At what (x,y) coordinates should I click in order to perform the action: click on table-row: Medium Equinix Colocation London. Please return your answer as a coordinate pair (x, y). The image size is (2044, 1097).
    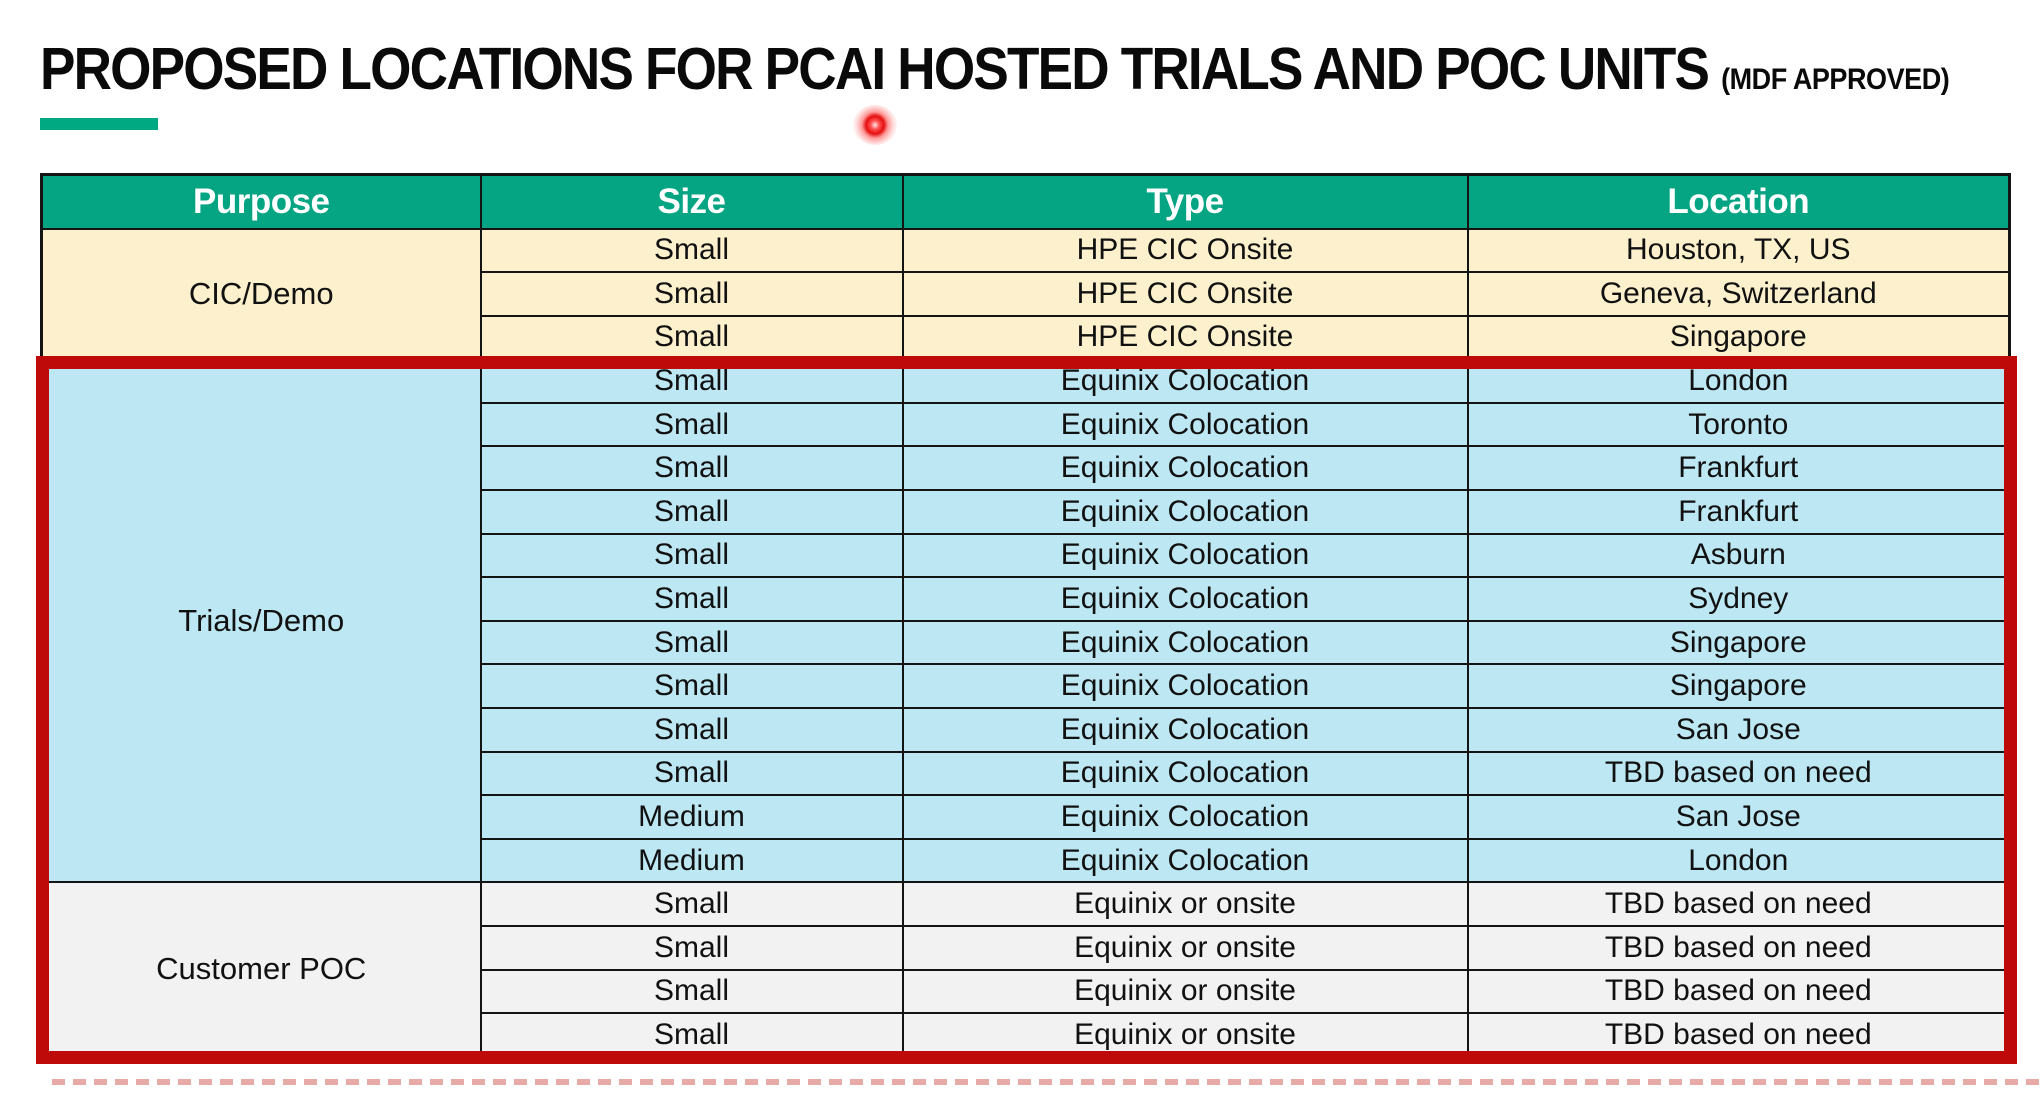
    Looking at the image, I should click on (1026, 860).